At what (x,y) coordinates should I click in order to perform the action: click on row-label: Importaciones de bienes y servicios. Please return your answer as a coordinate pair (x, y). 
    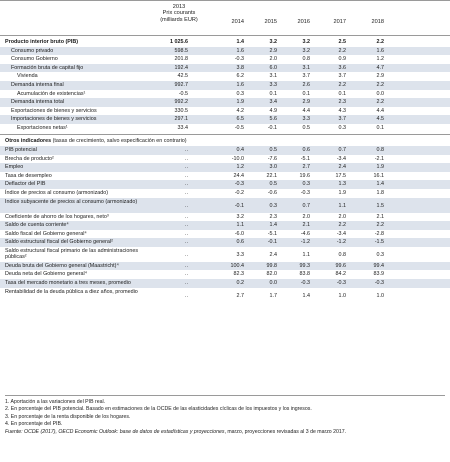
    Looking at the image, I should click on (54, 119).